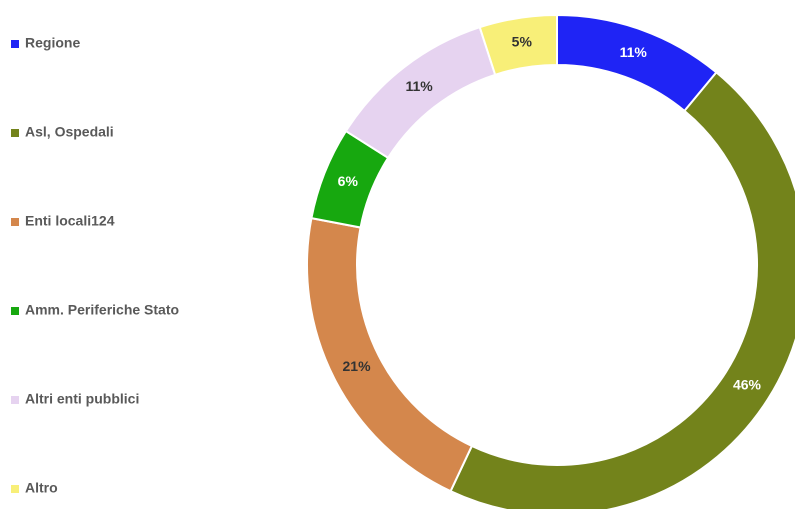 This screenshot has width=795, height=509. I want to click on data-label: 46%, so click(747, 384).